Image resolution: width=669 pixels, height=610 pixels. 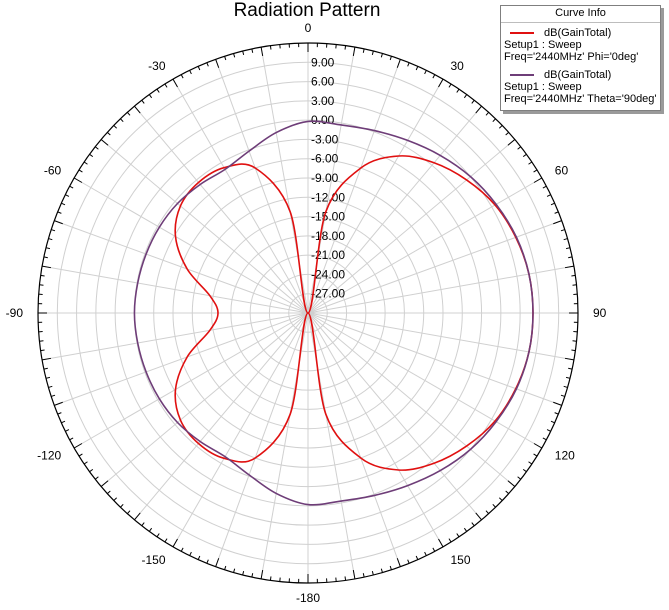 What do you see at coordinates (580, 99) in the screenshot?
I see `legend-series-params: Freq='2440MHz' Theta='90deg'` at bounding box center [580, 99].